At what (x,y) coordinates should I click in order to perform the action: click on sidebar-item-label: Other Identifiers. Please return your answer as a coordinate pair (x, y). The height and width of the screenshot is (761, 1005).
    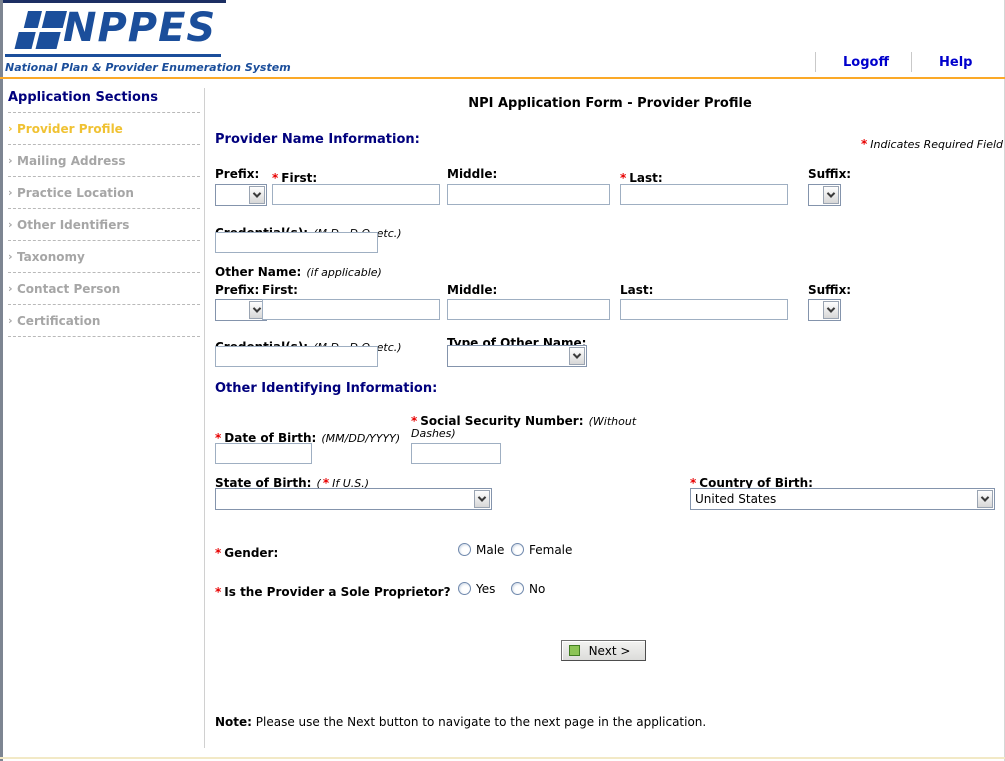
    Looking at the image, I should click on (73, 225).